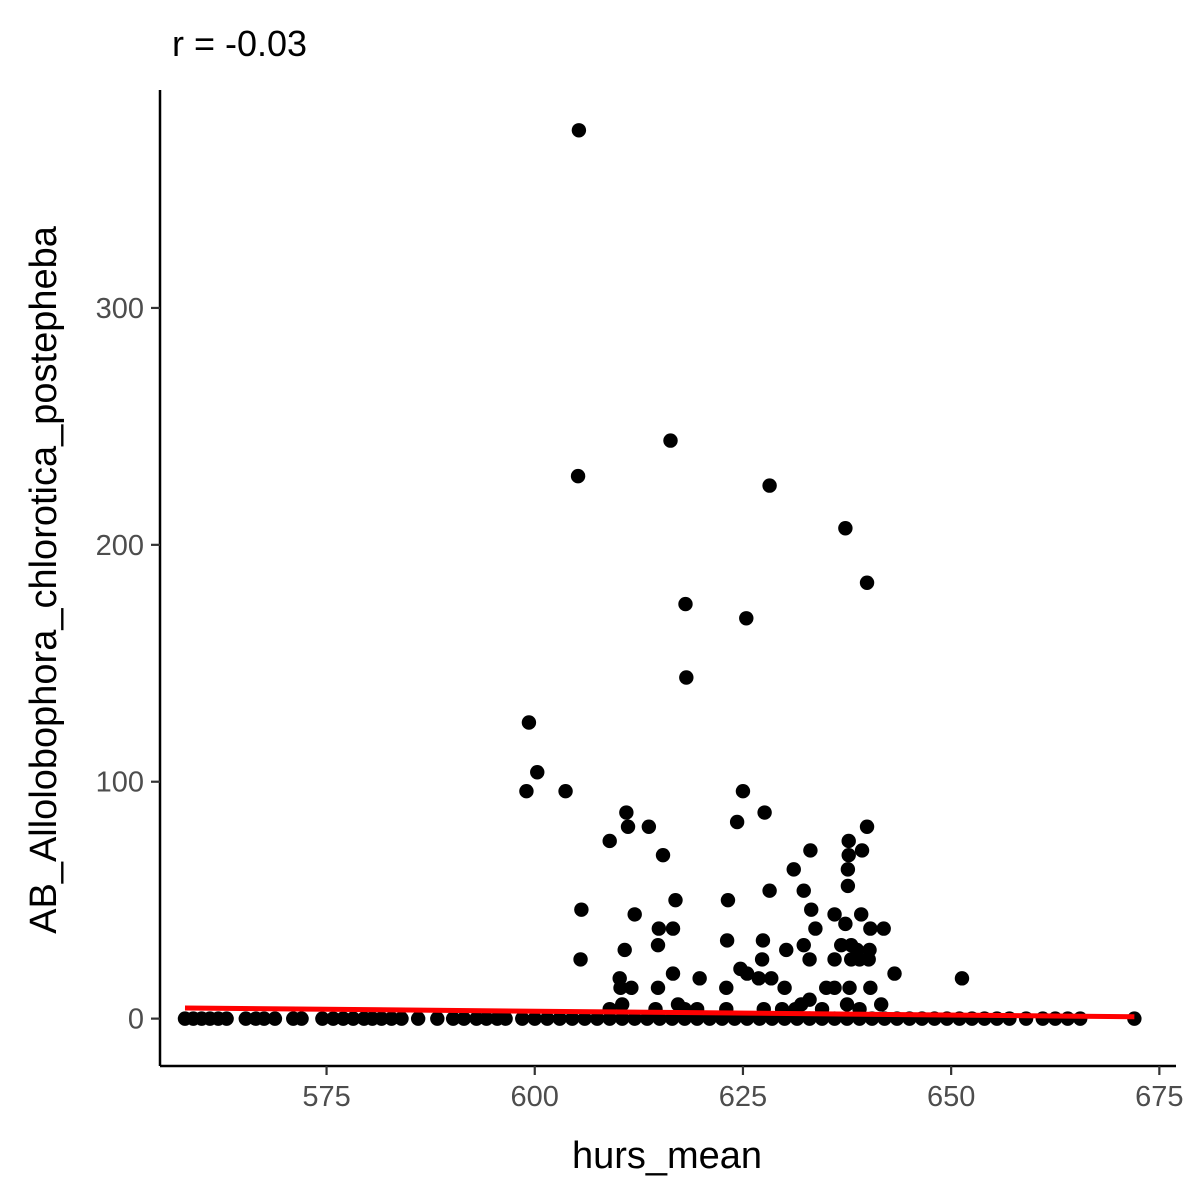 This screenshot has width=1200, height=1200. Describe the element at coordinates (667, 1156) in the screenshot. I see `x-axis-label: hurs_mean` at that location.